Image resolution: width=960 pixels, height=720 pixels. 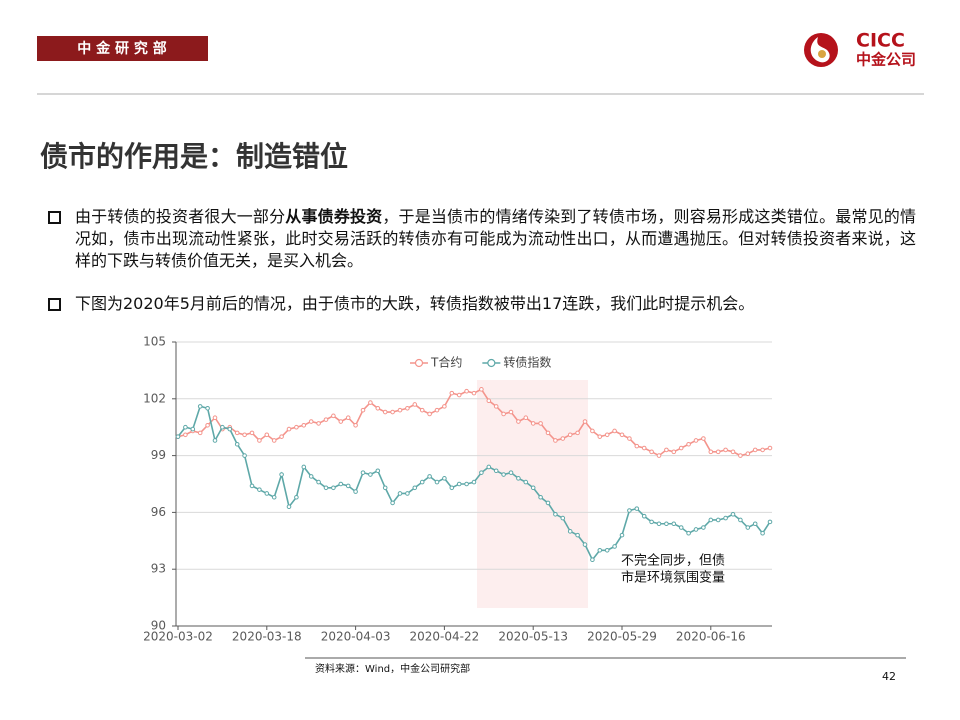 I want to click on annotation: 不完全同步，但债, so click(x=673, y=561).